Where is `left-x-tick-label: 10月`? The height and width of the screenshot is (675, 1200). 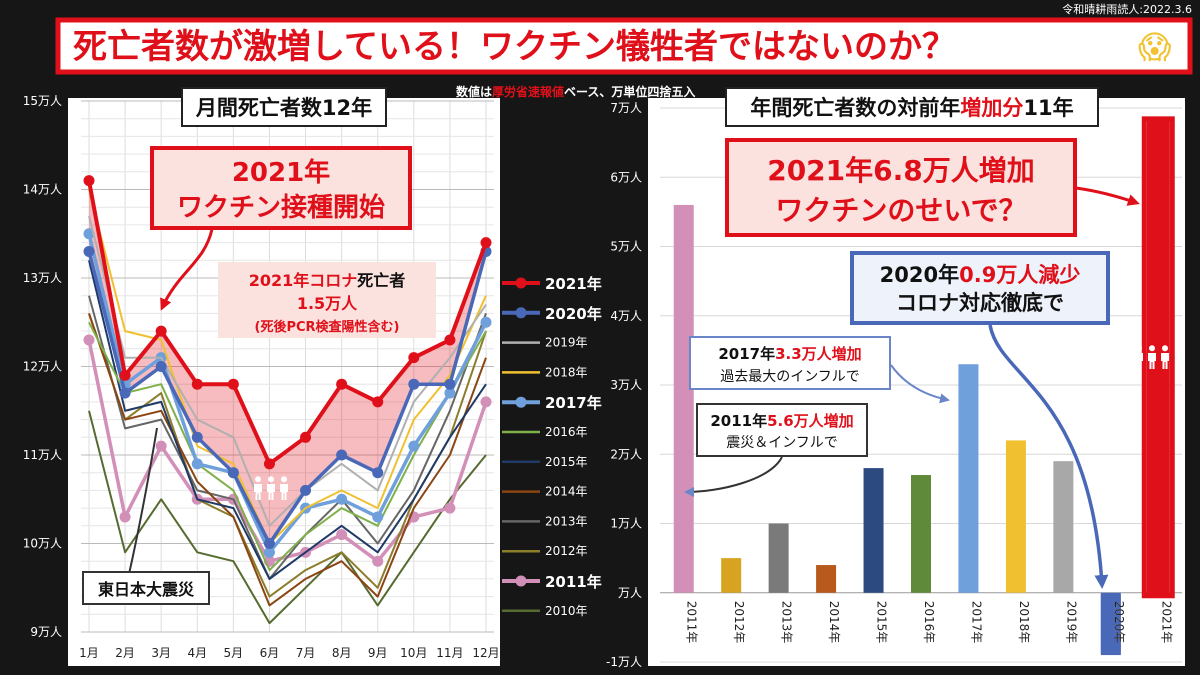 left-x-tick-label: 10月 is located at coordinates (413, 653).